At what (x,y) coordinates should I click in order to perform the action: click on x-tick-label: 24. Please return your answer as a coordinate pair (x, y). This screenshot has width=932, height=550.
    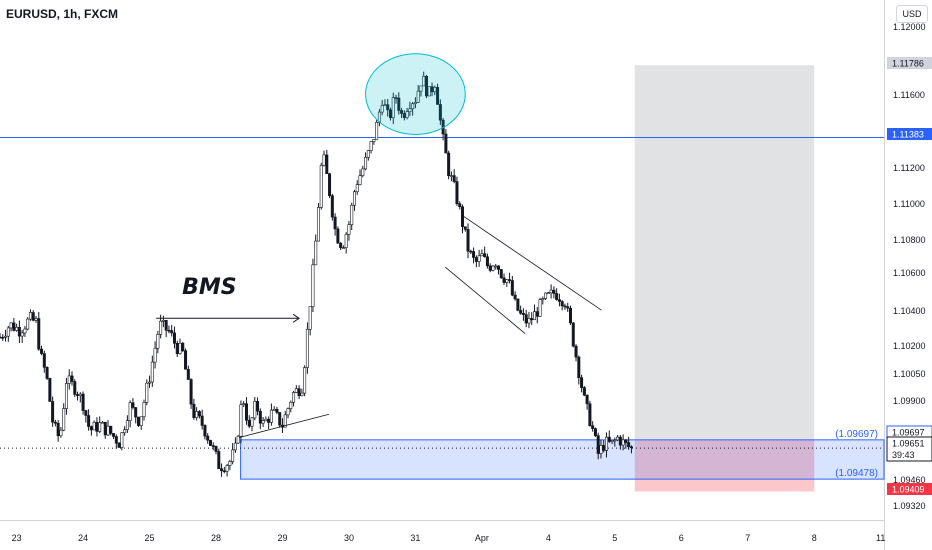
    Looking at the image, I should click on (83, 538).